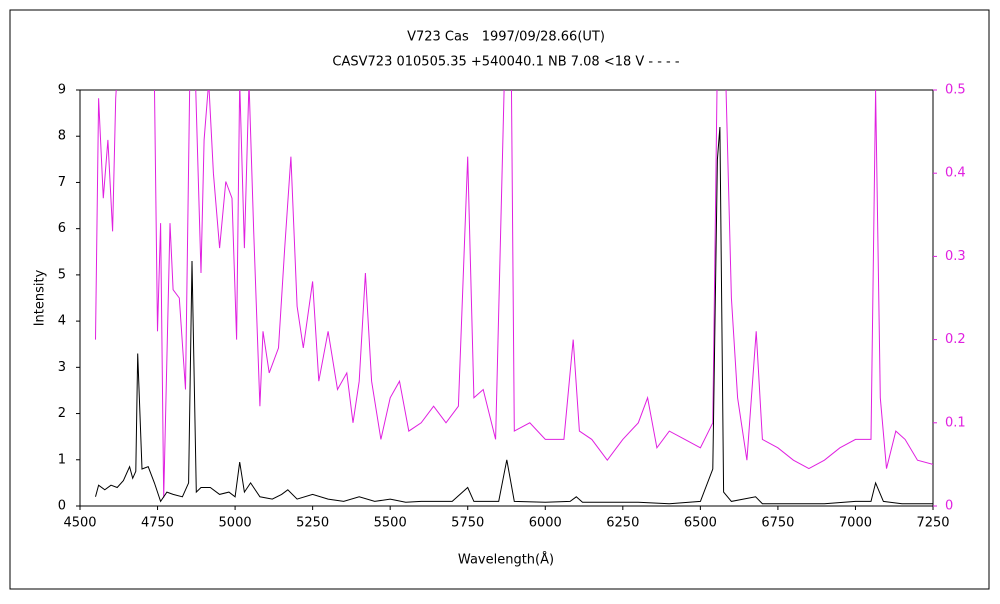 The height and width of the screenshot is (604, 1000). I want to click on y-tick-label: 2, so click(62, 413).